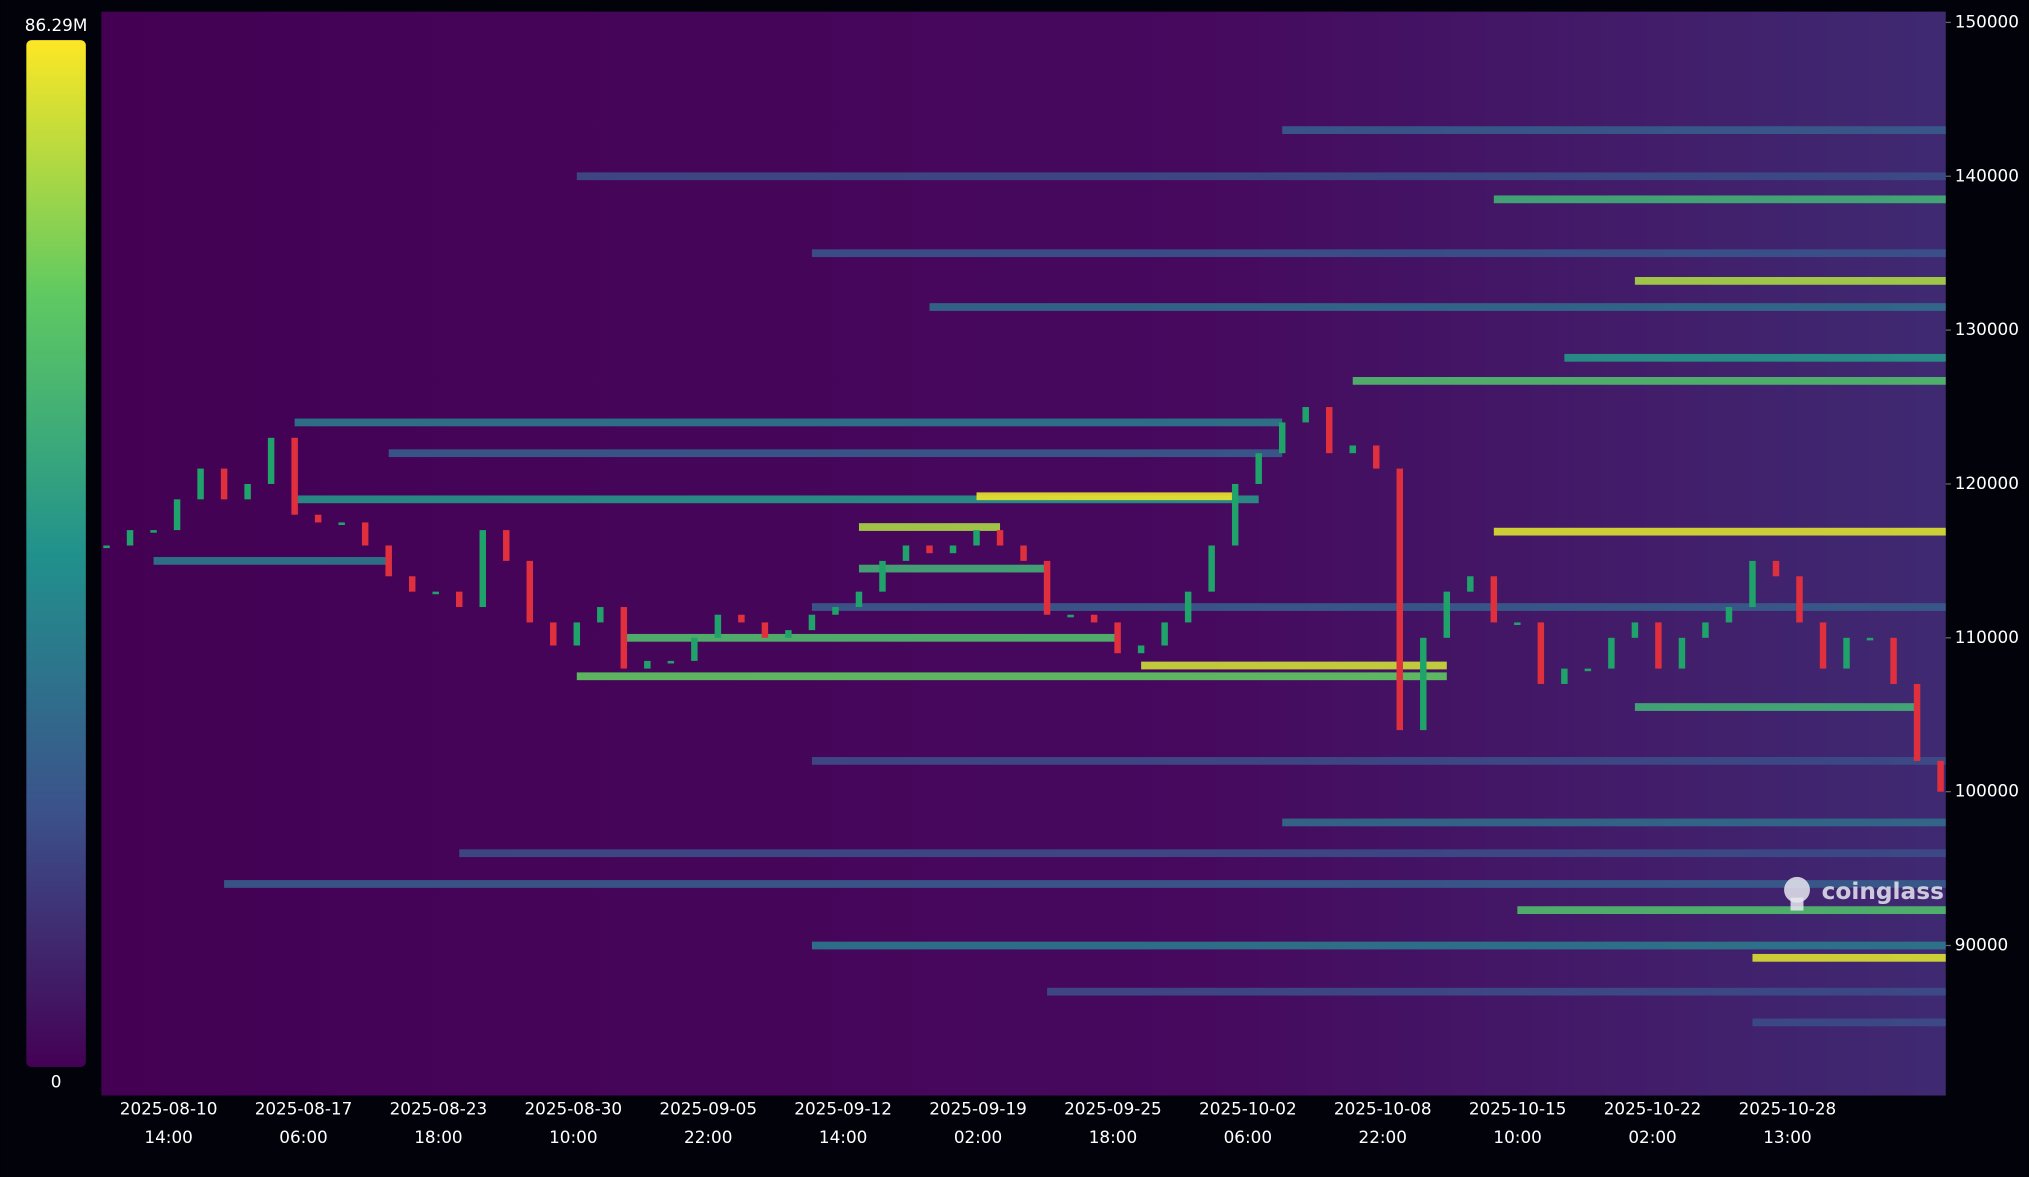 The width and height of the screenshot is (2029, 1177). I want to click on x-tick-time: 06:00, so click(1248, 1137).